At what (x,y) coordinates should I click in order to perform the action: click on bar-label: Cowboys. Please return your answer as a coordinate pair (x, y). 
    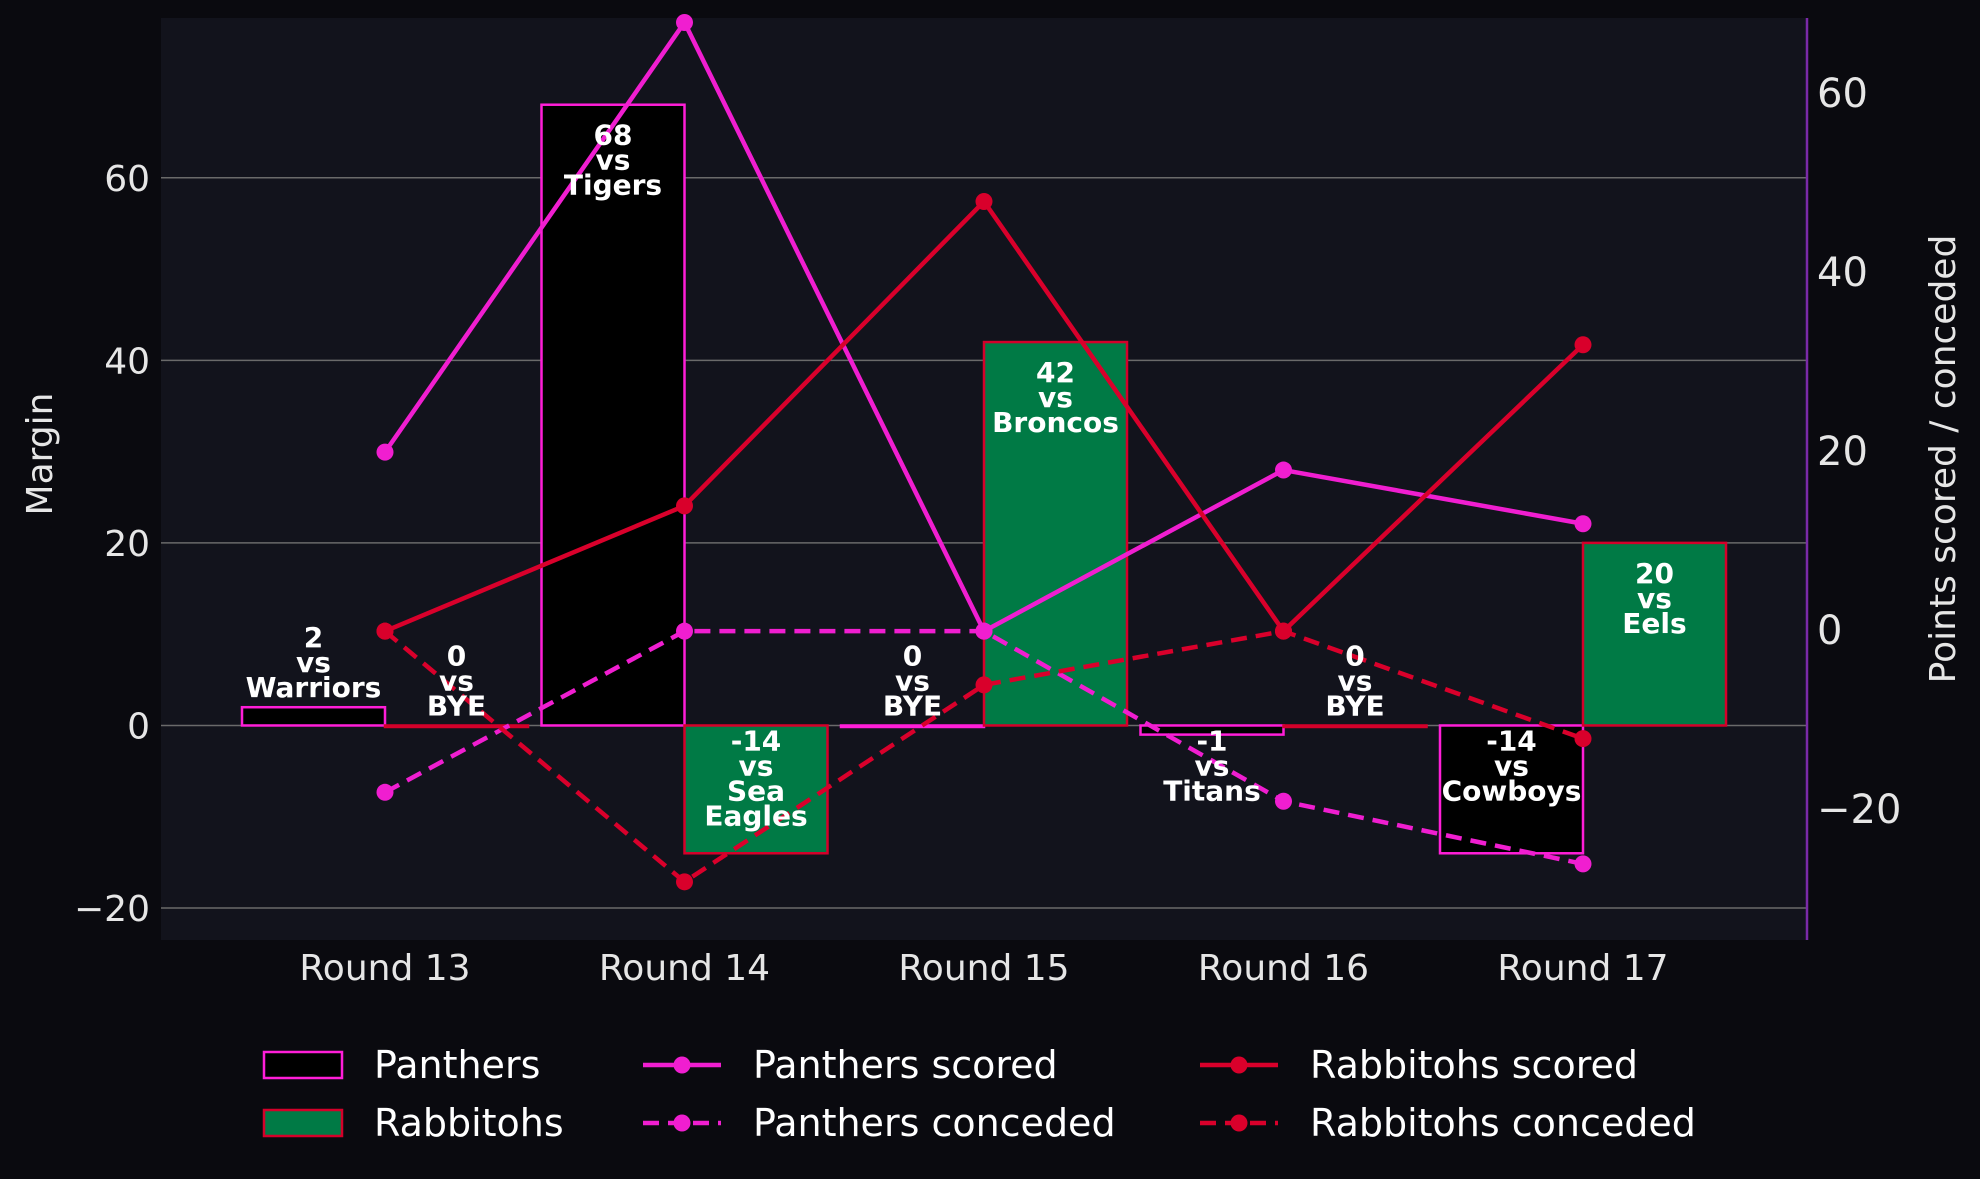
    Looking at the image, I should click on (1512, 790).